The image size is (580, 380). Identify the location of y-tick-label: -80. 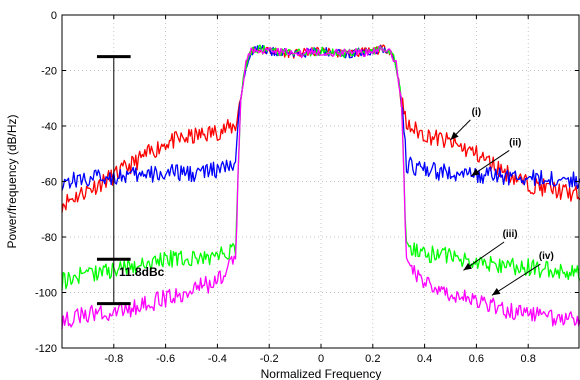
(49, 238).